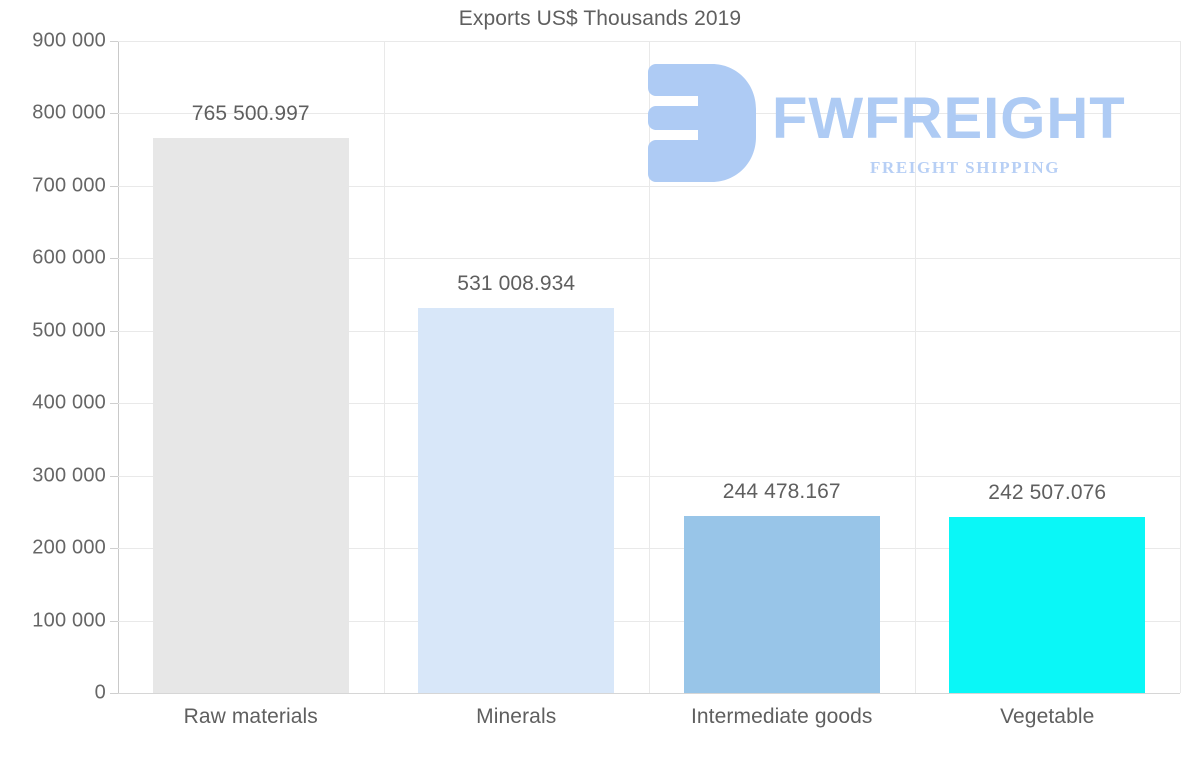 This screenshot has height=763, width=1200. I want to click on x-axis-category-label: Raw materials, so click(250, 716).